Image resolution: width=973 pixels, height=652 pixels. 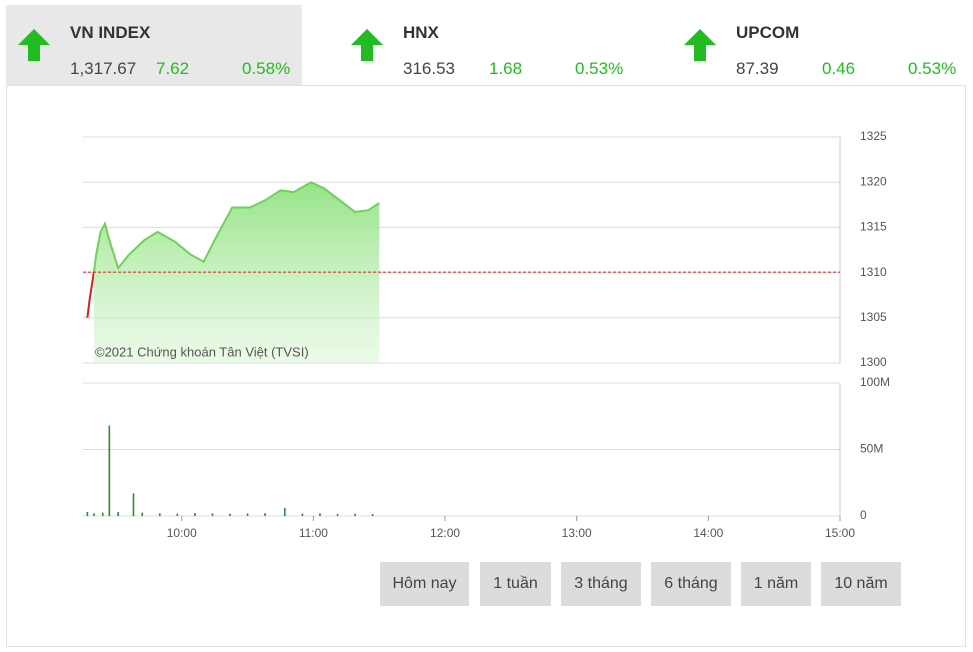 I want to click on index-change: 7.62, so click(x=173, y=68).